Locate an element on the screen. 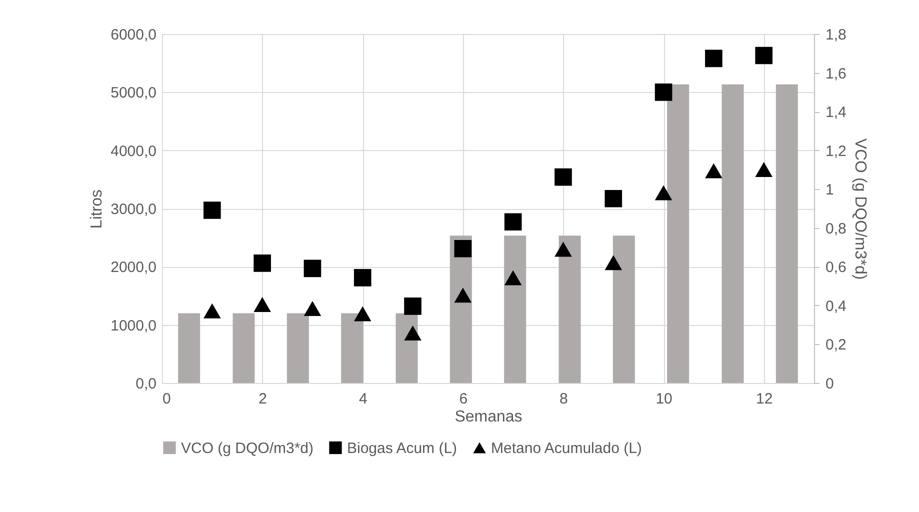 The width and height of the screenshot is (919, 512). y2-tick-label: 0 is located at coordinates (830, 384).